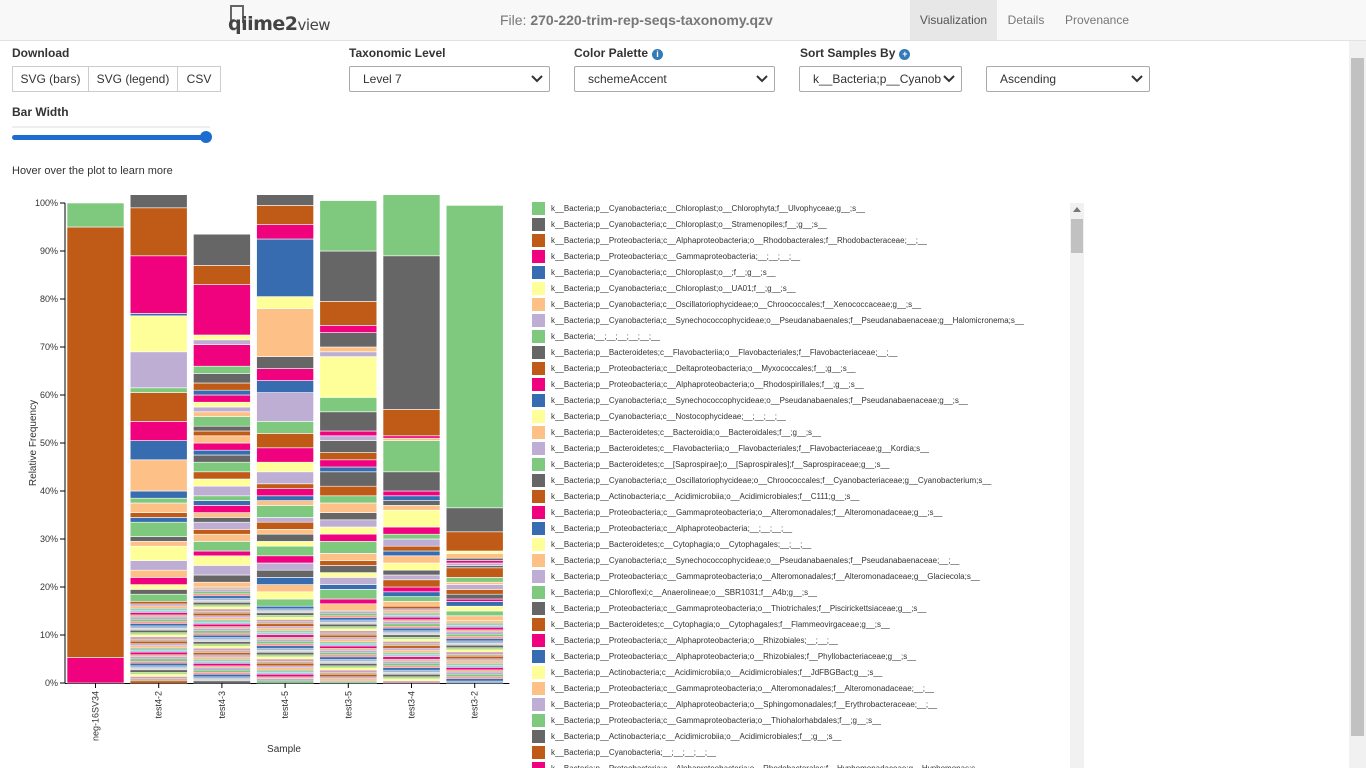 This screenshot has width=1366, height=768. Describe the element at coordinates (953, 20) in the screenshot. I see `tab-visualization: Visualization` at that location.